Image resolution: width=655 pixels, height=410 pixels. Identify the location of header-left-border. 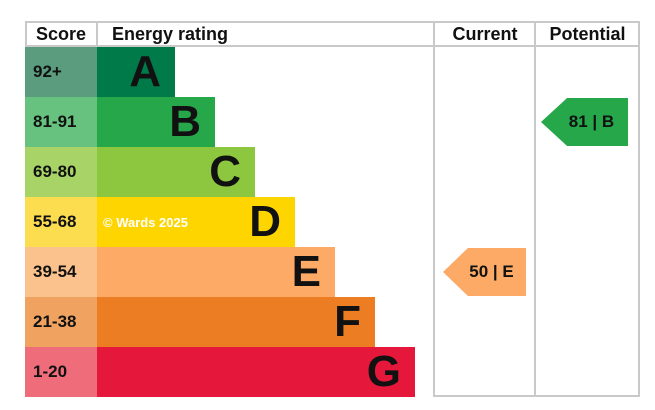
(26, 34).